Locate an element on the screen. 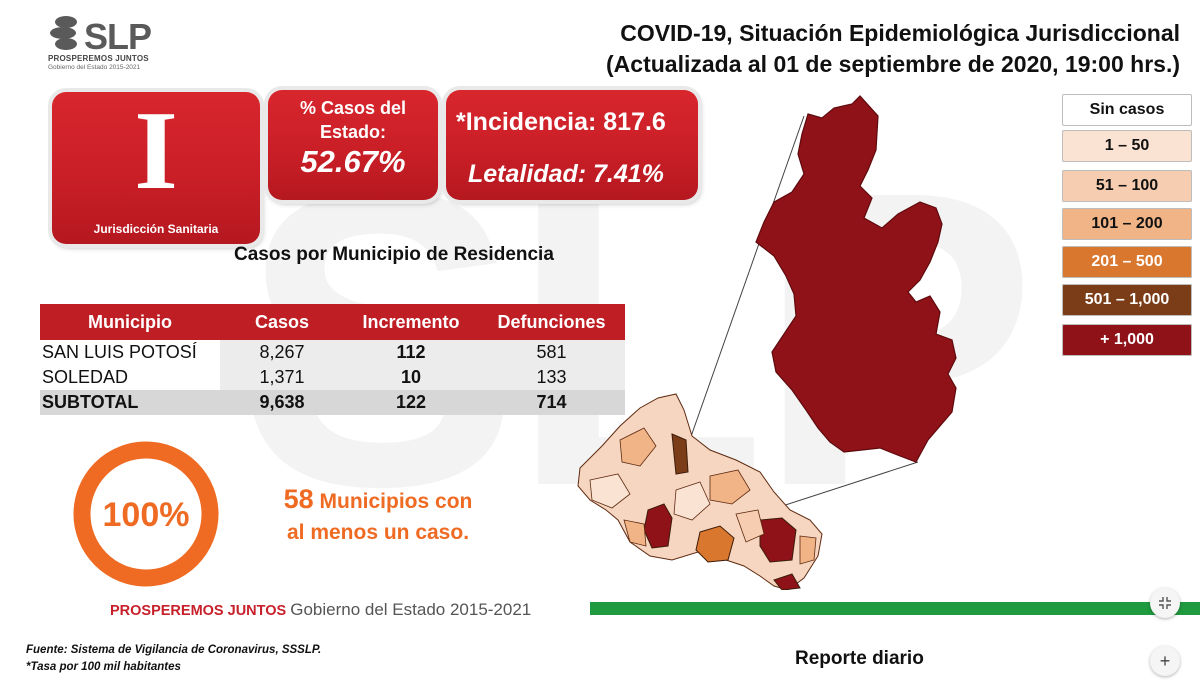  incidence-text: *Incidencia: 817.6 is located at coordinates (561, 122).